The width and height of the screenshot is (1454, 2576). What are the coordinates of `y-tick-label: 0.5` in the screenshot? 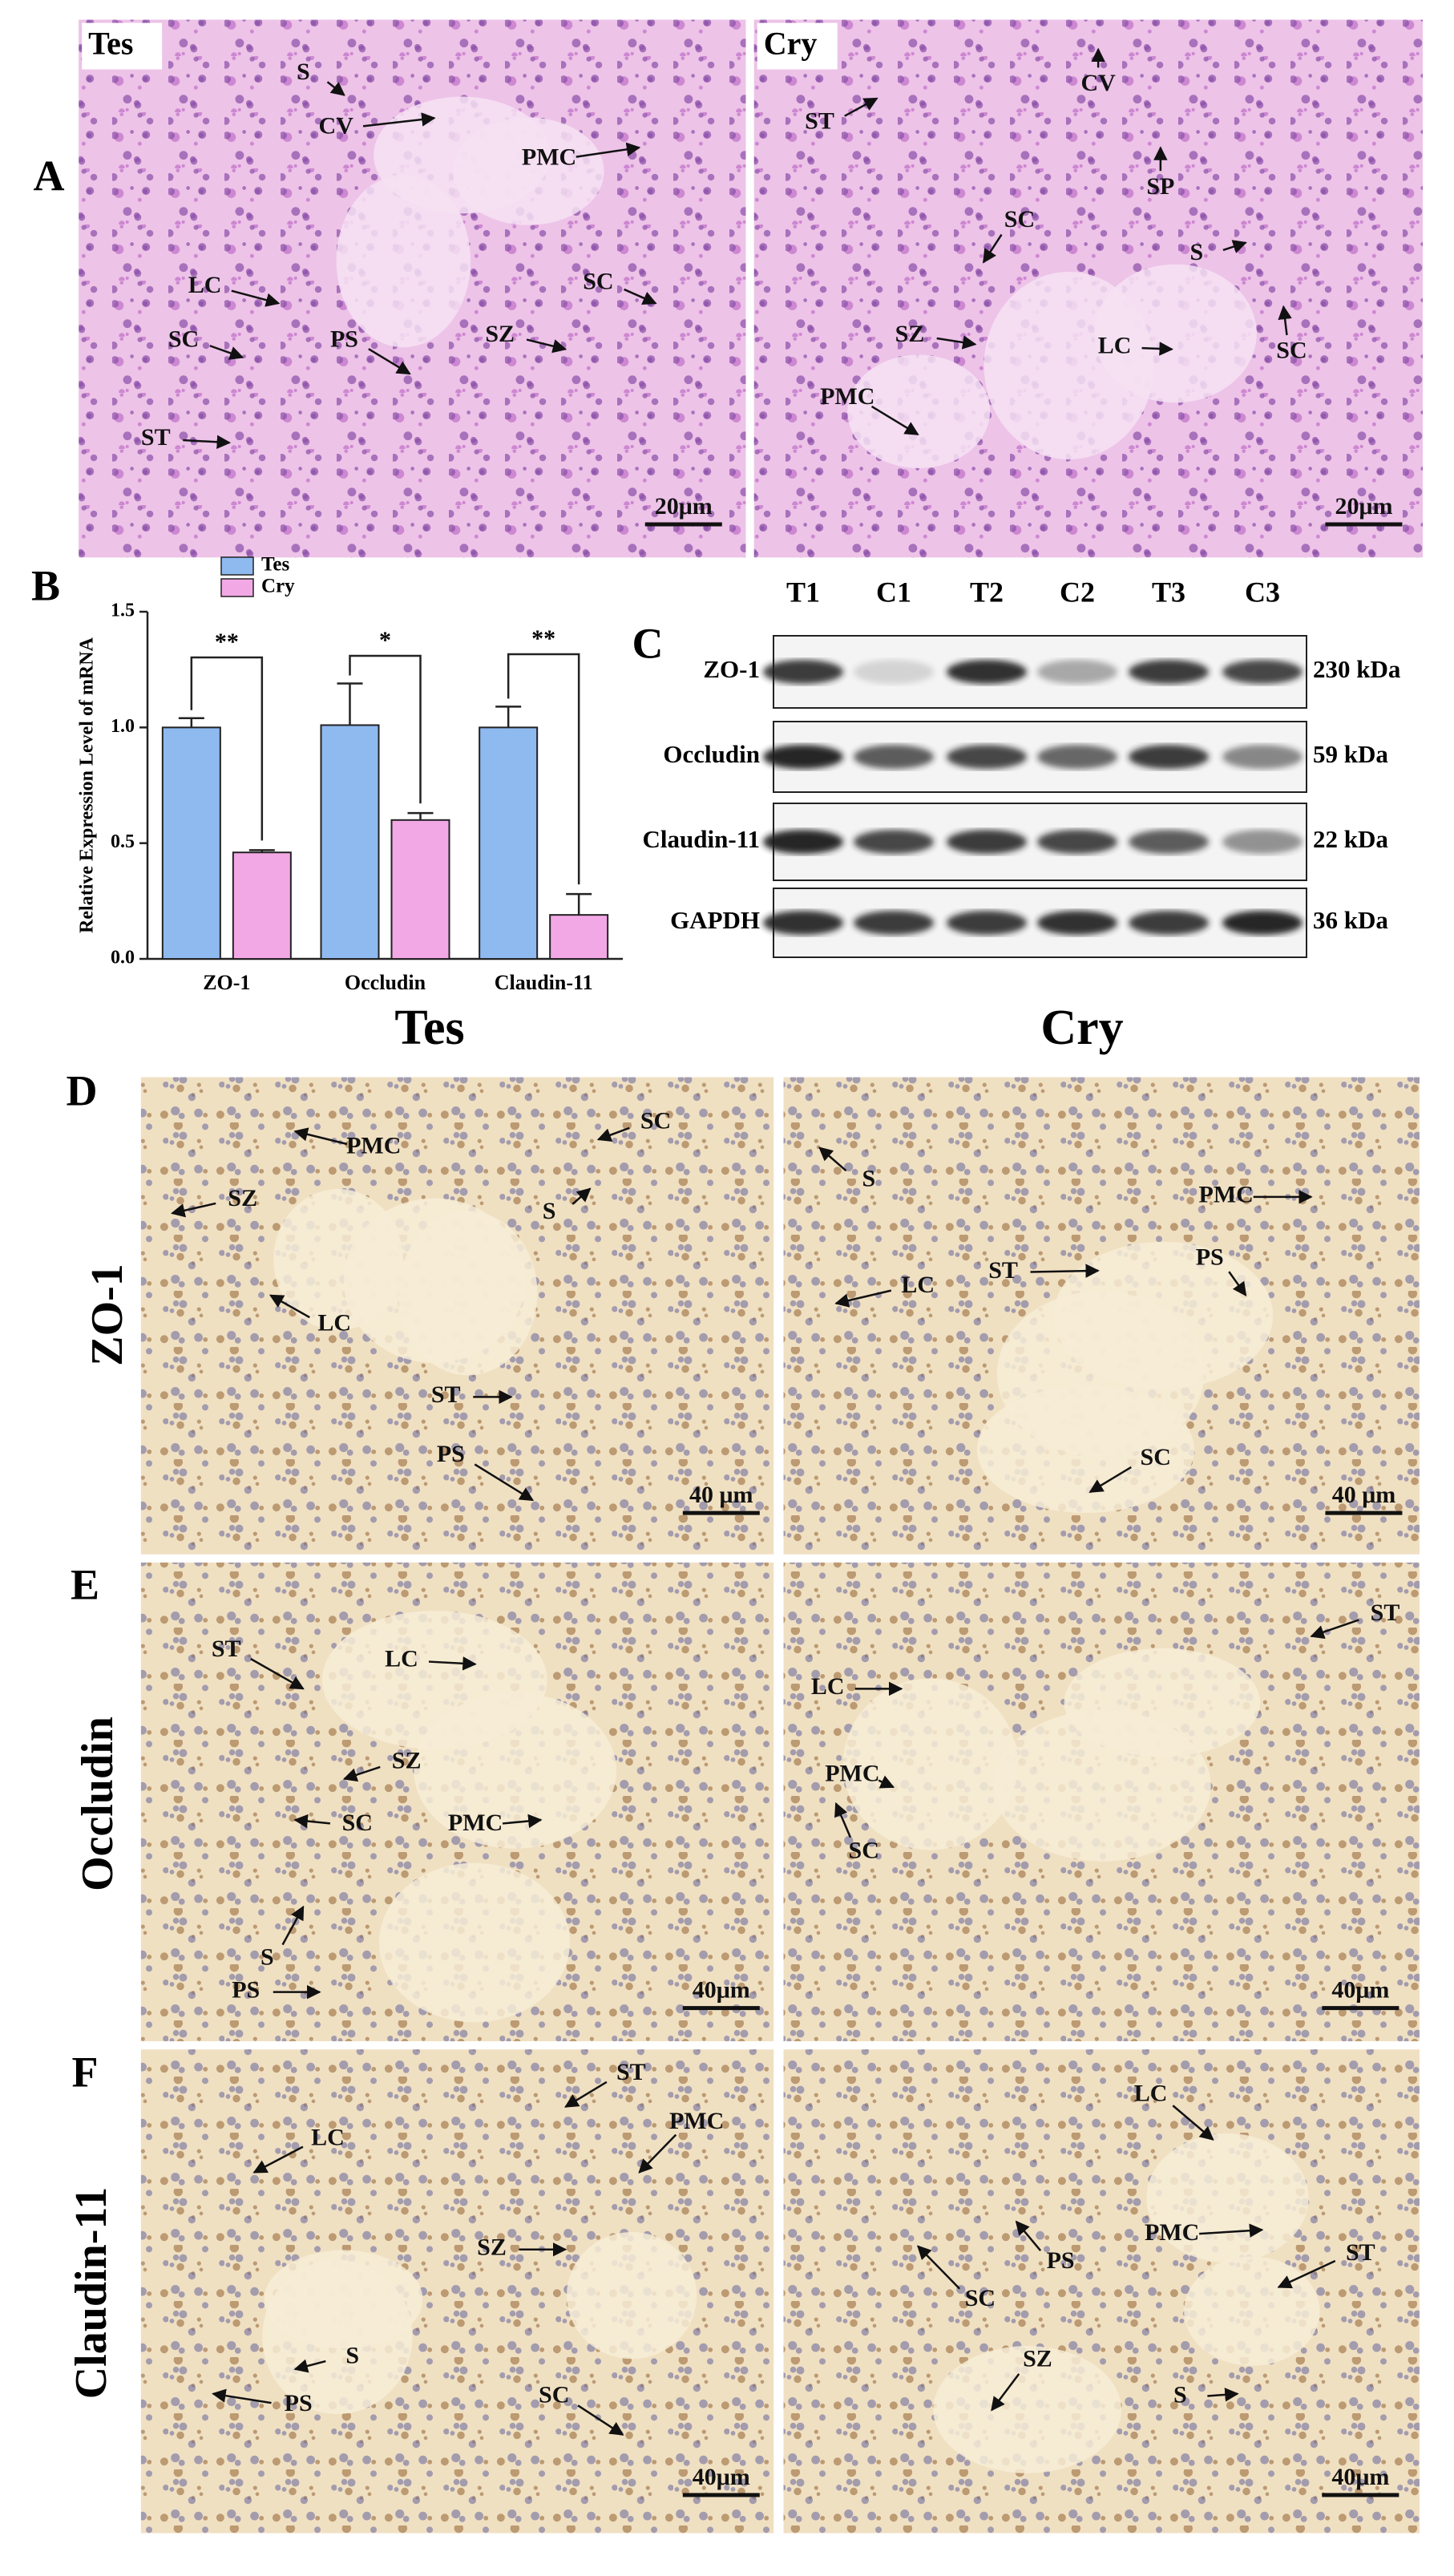 It's located at (123, 841).